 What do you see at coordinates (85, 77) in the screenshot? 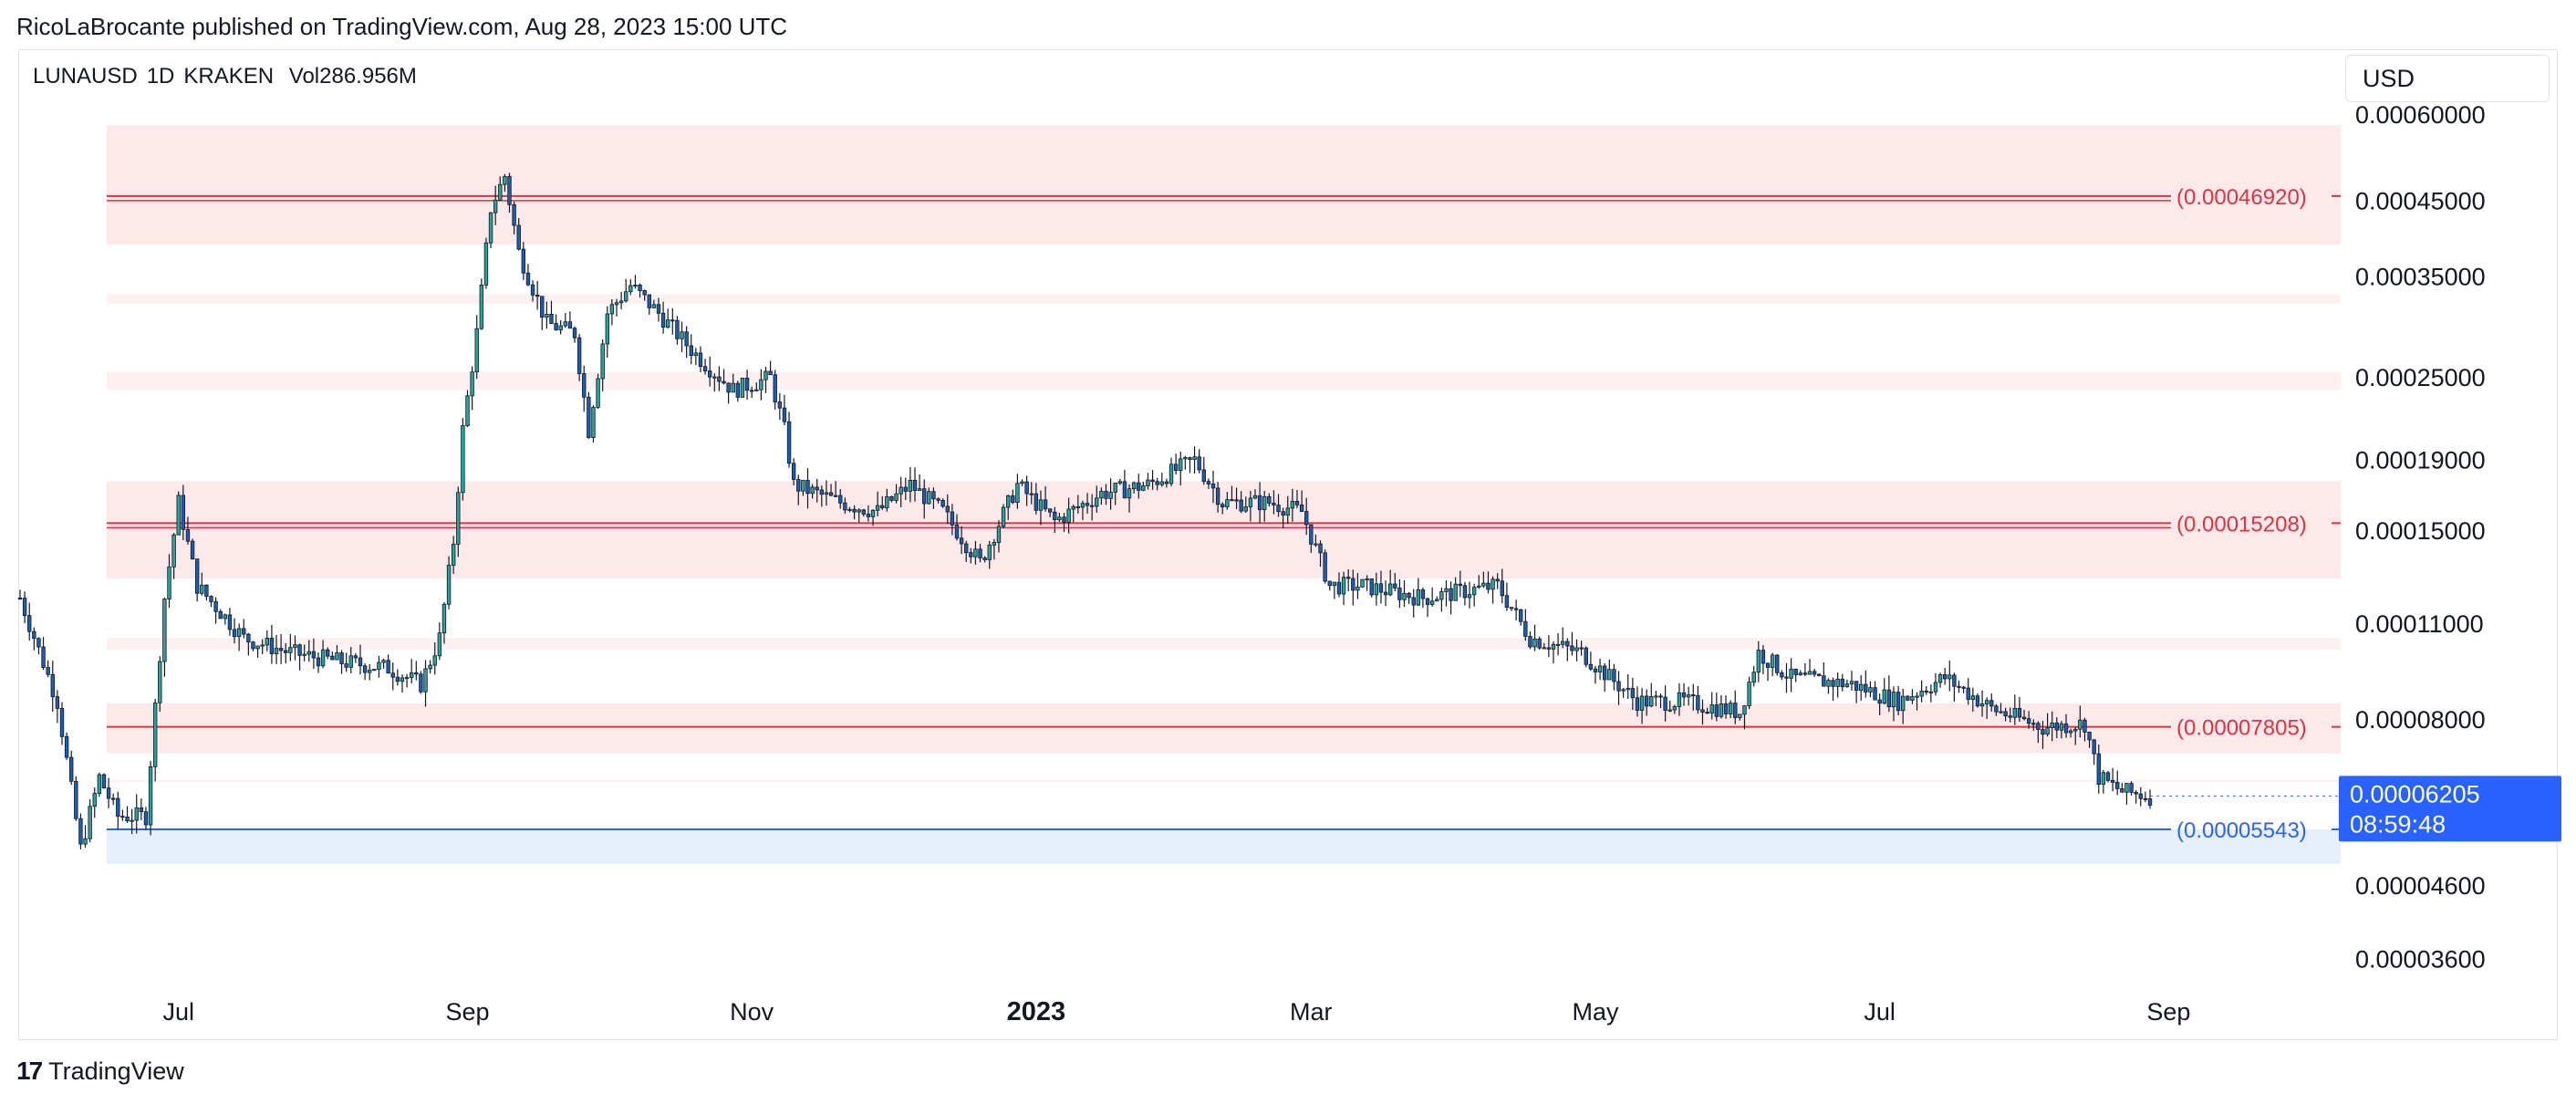
I see `symbol-name: LUNAUSD` at bounding box center [85, 77].